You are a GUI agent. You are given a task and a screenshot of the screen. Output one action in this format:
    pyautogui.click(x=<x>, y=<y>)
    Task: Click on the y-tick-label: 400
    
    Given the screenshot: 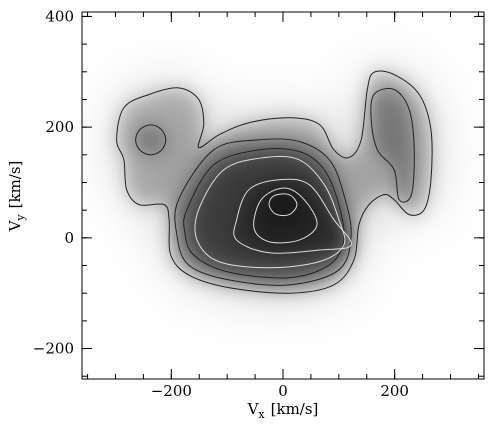 What is the action you would take?
    pyautogui.click(x=59, y=16)
    